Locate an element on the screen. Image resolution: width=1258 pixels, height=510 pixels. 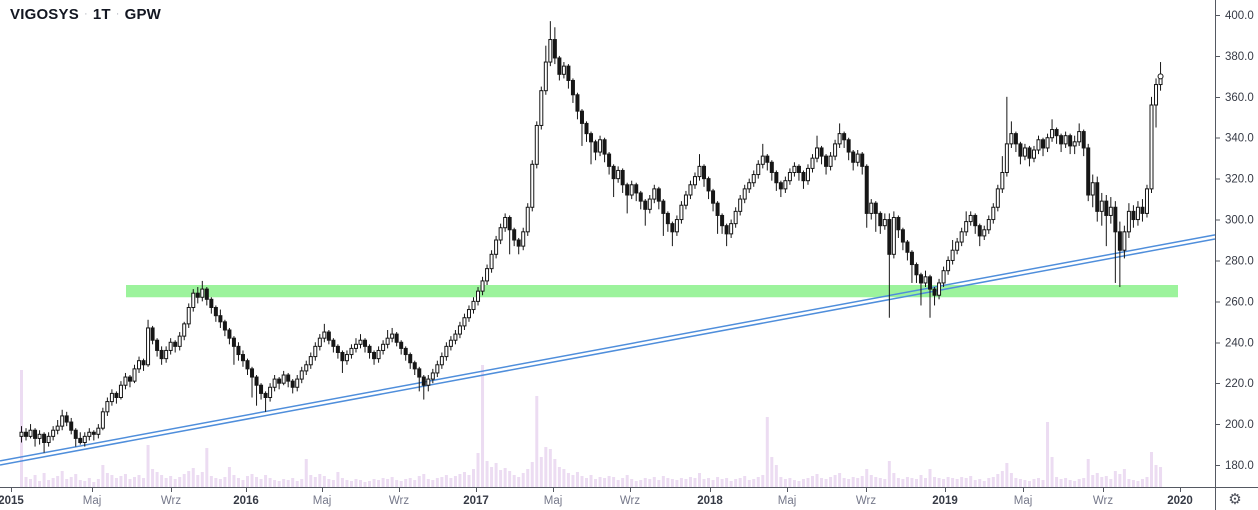
price-tick-label: 400.0 is located at coordinates (1239, 16).